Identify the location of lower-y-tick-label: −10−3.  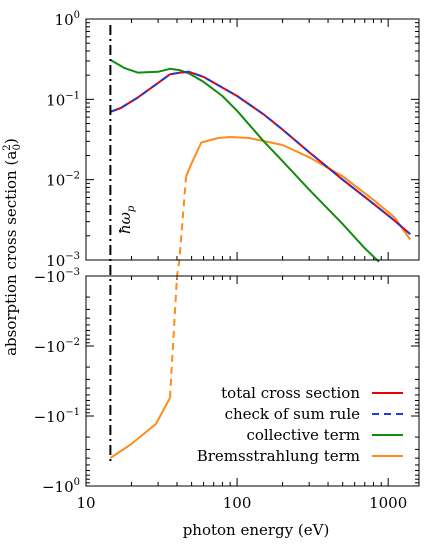
(57, 276).